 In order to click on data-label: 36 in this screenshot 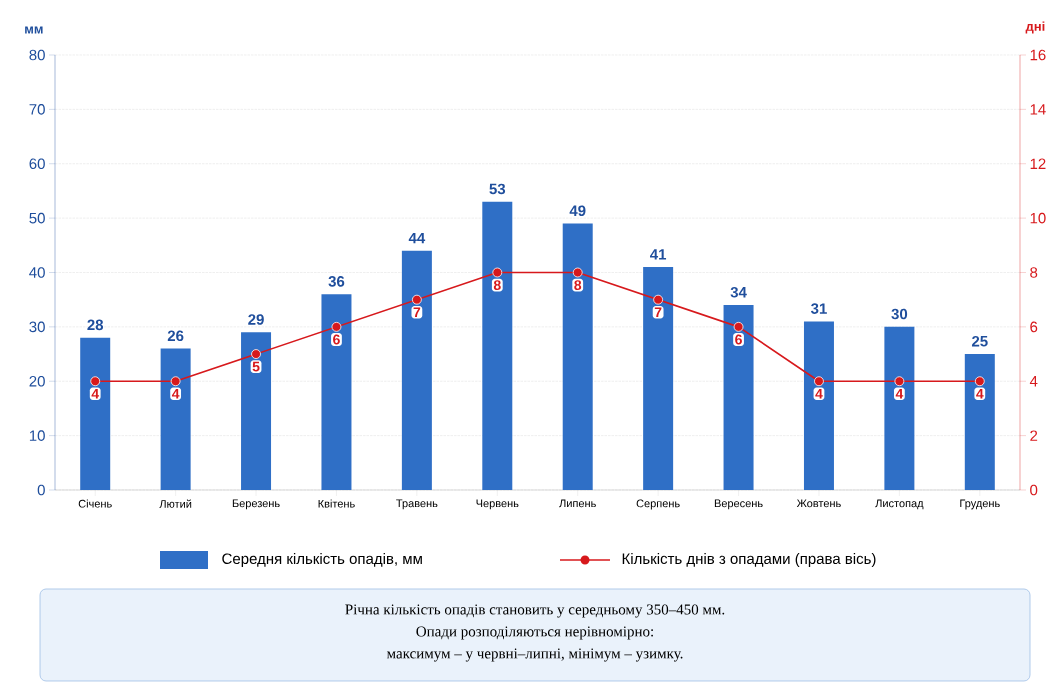, I will do `click(336, 281)`.